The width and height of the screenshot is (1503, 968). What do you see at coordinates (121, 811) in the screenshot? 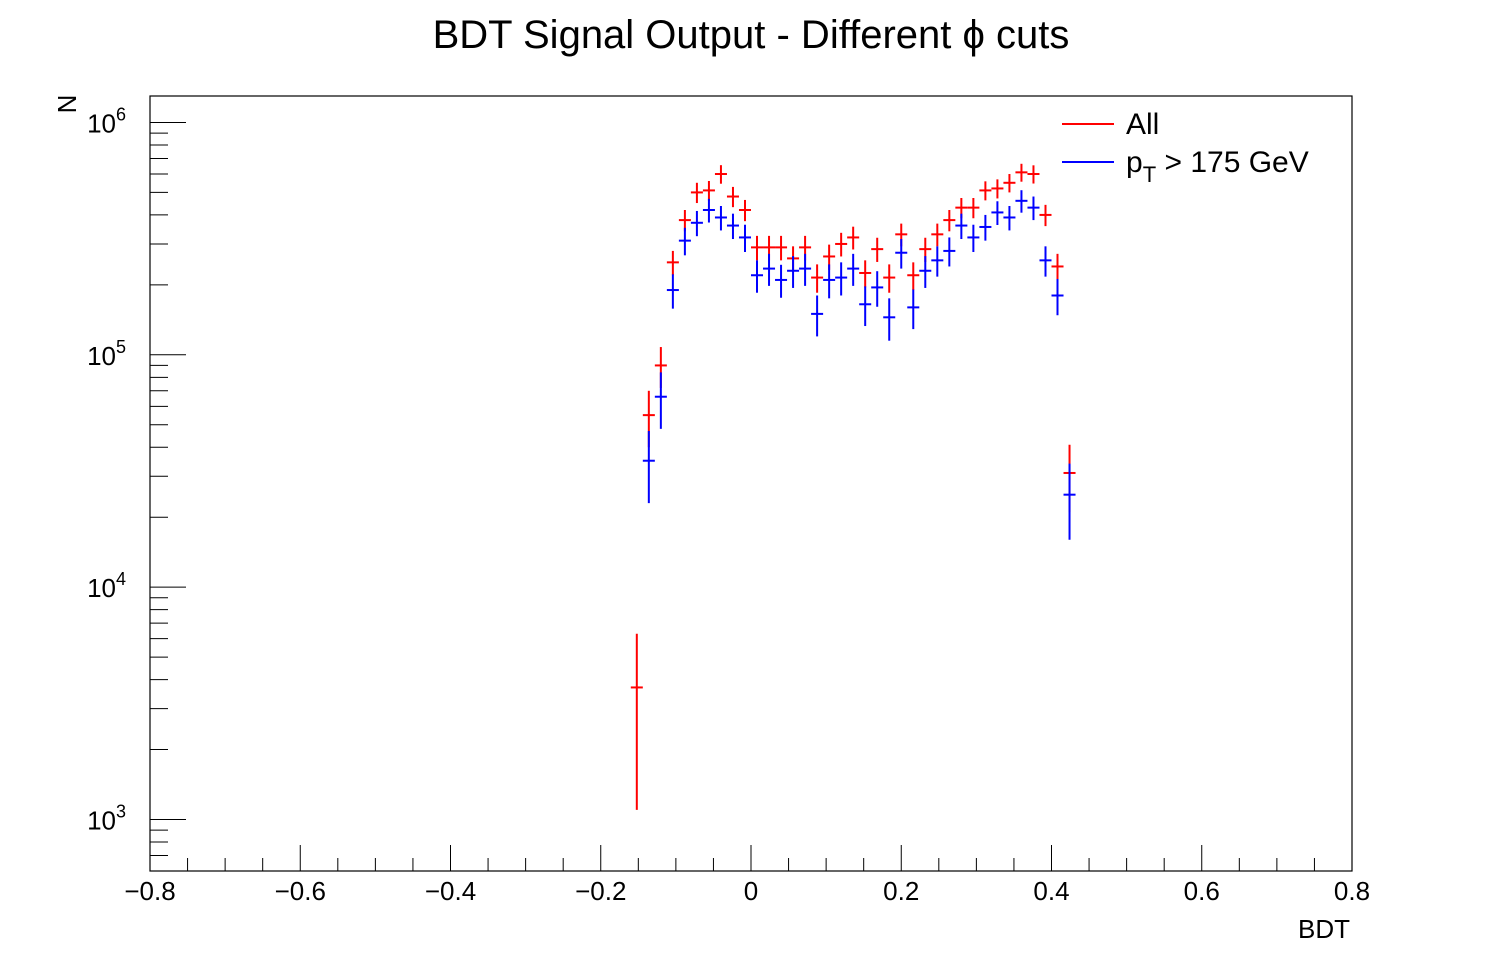
I see `y-tick-exponent: 3` at bounding box center [121, 811].